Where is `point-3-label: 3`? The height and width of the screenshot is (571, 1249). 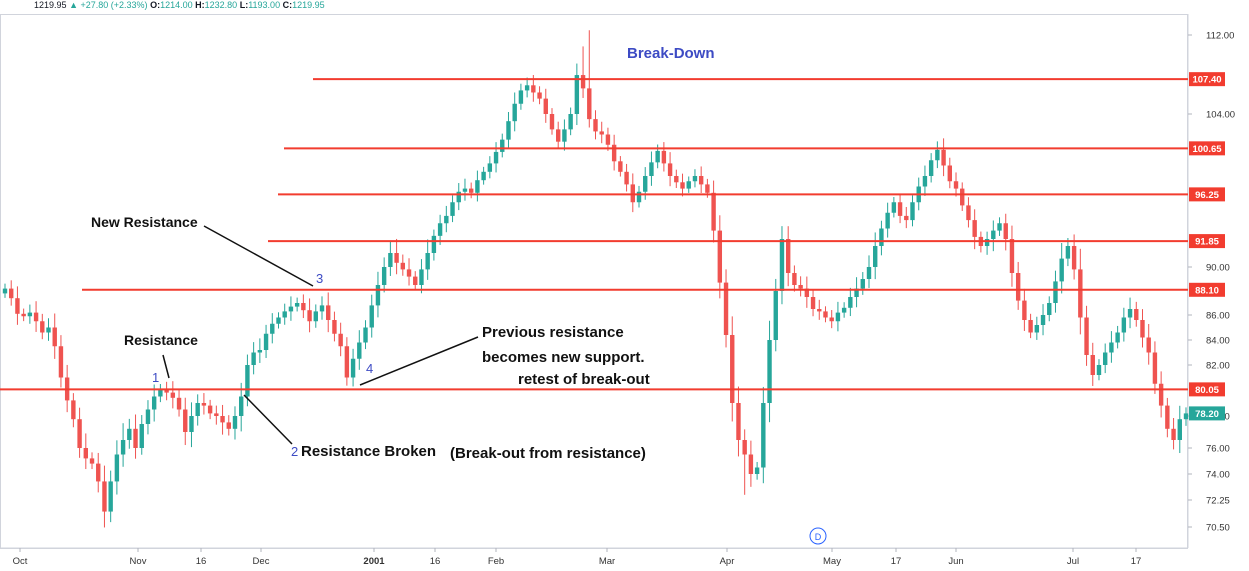
point-3-label: 3 is located at coordinates (319, 278).